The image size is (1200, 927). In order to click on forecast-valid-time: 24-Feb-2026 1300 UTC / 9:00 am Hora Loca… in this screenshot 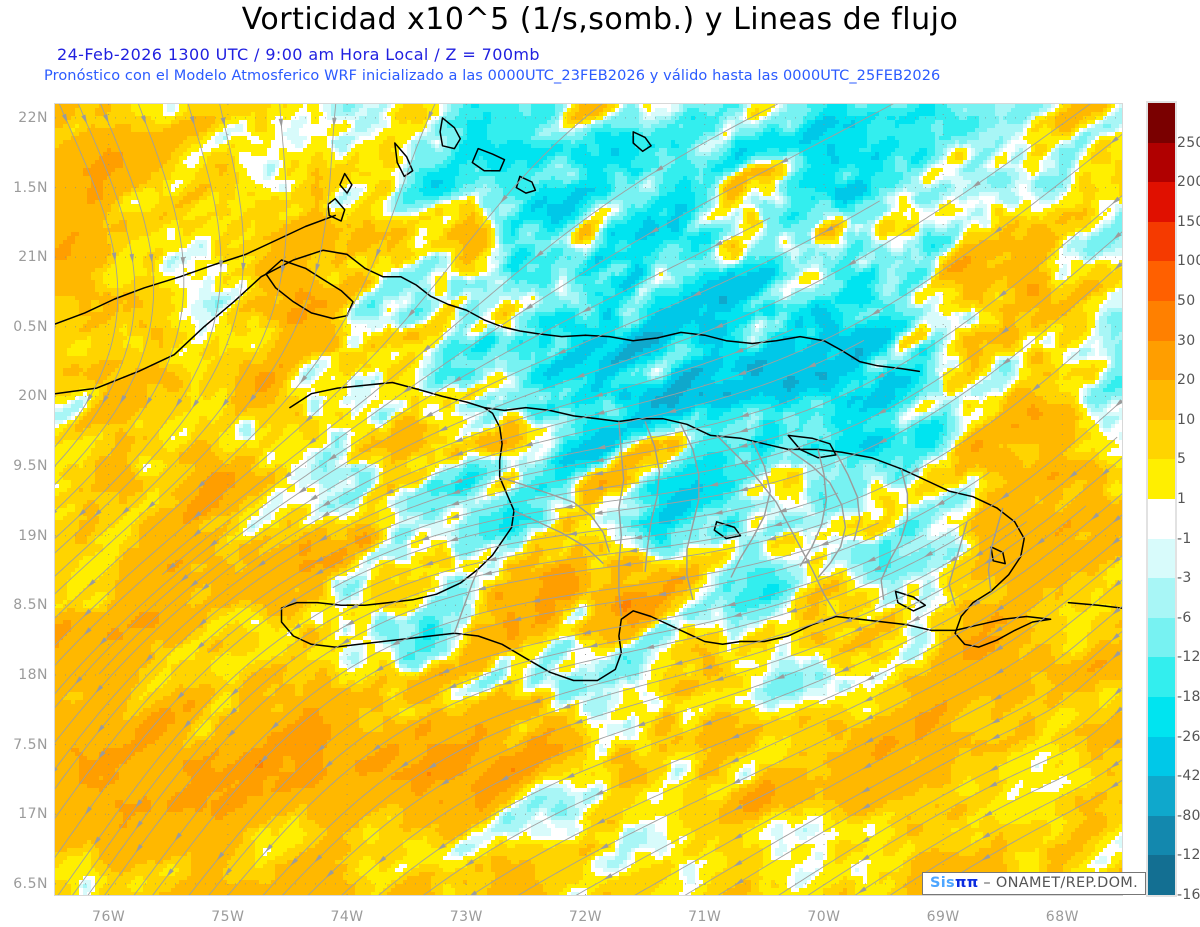, I will do `click(298, 54)`.